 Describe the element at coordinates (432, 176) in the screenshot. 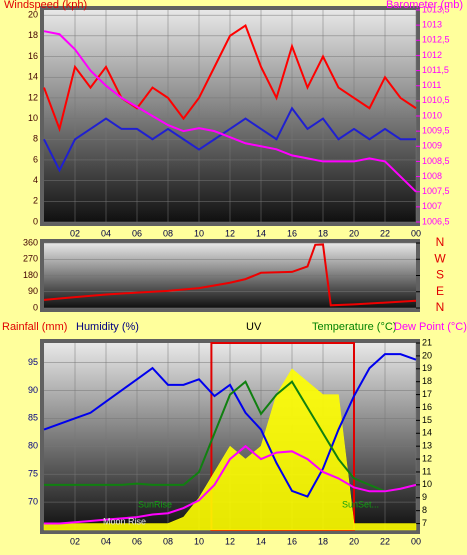

I see `y2-tick-label: 1008` at that location.